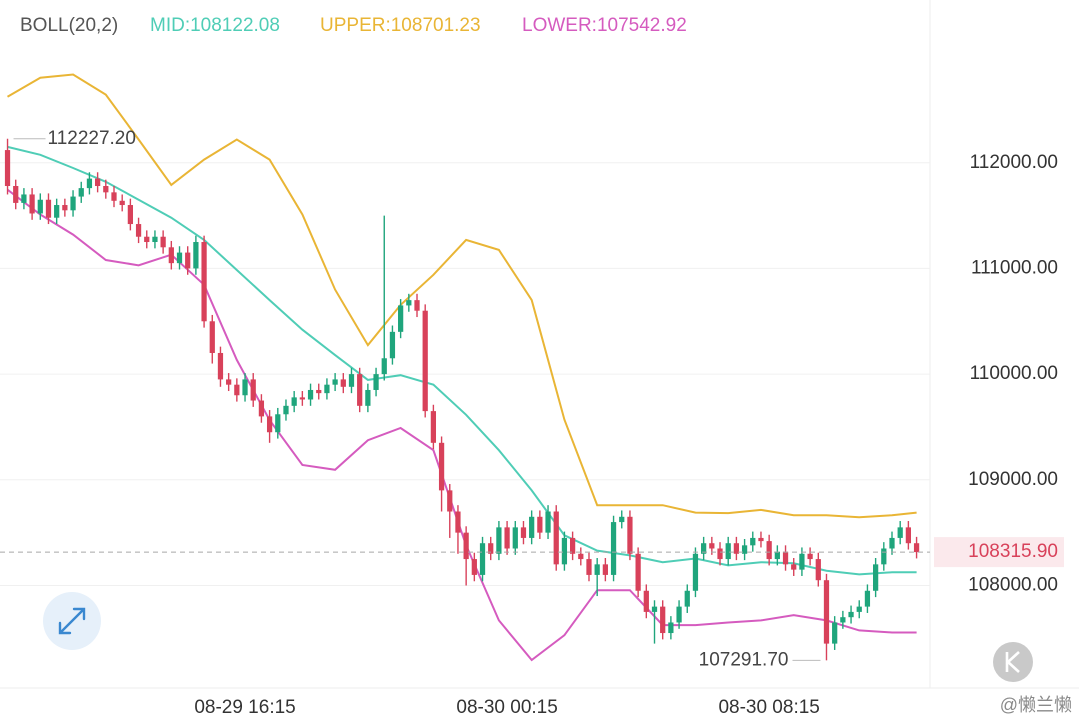  What do you see at coordinates (69, 25) in the screenshot?
I see `indicator-label: BOLL(20,2)` at bounding box center [69, 25].